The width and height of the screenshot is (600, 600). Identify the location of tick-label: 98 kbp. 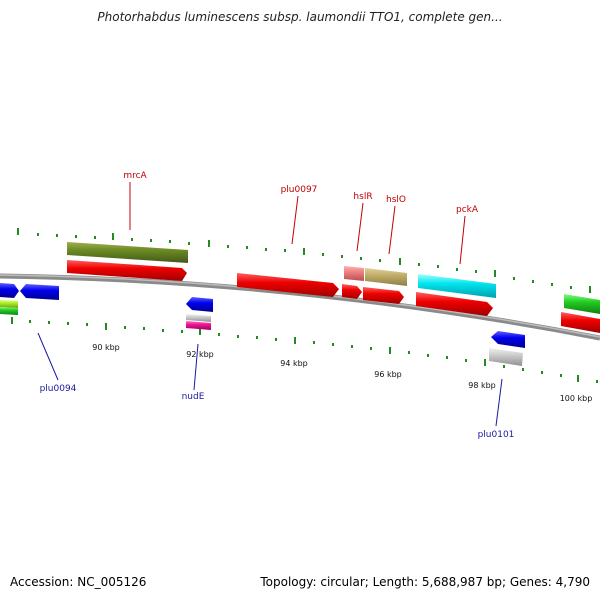
(482, 385).